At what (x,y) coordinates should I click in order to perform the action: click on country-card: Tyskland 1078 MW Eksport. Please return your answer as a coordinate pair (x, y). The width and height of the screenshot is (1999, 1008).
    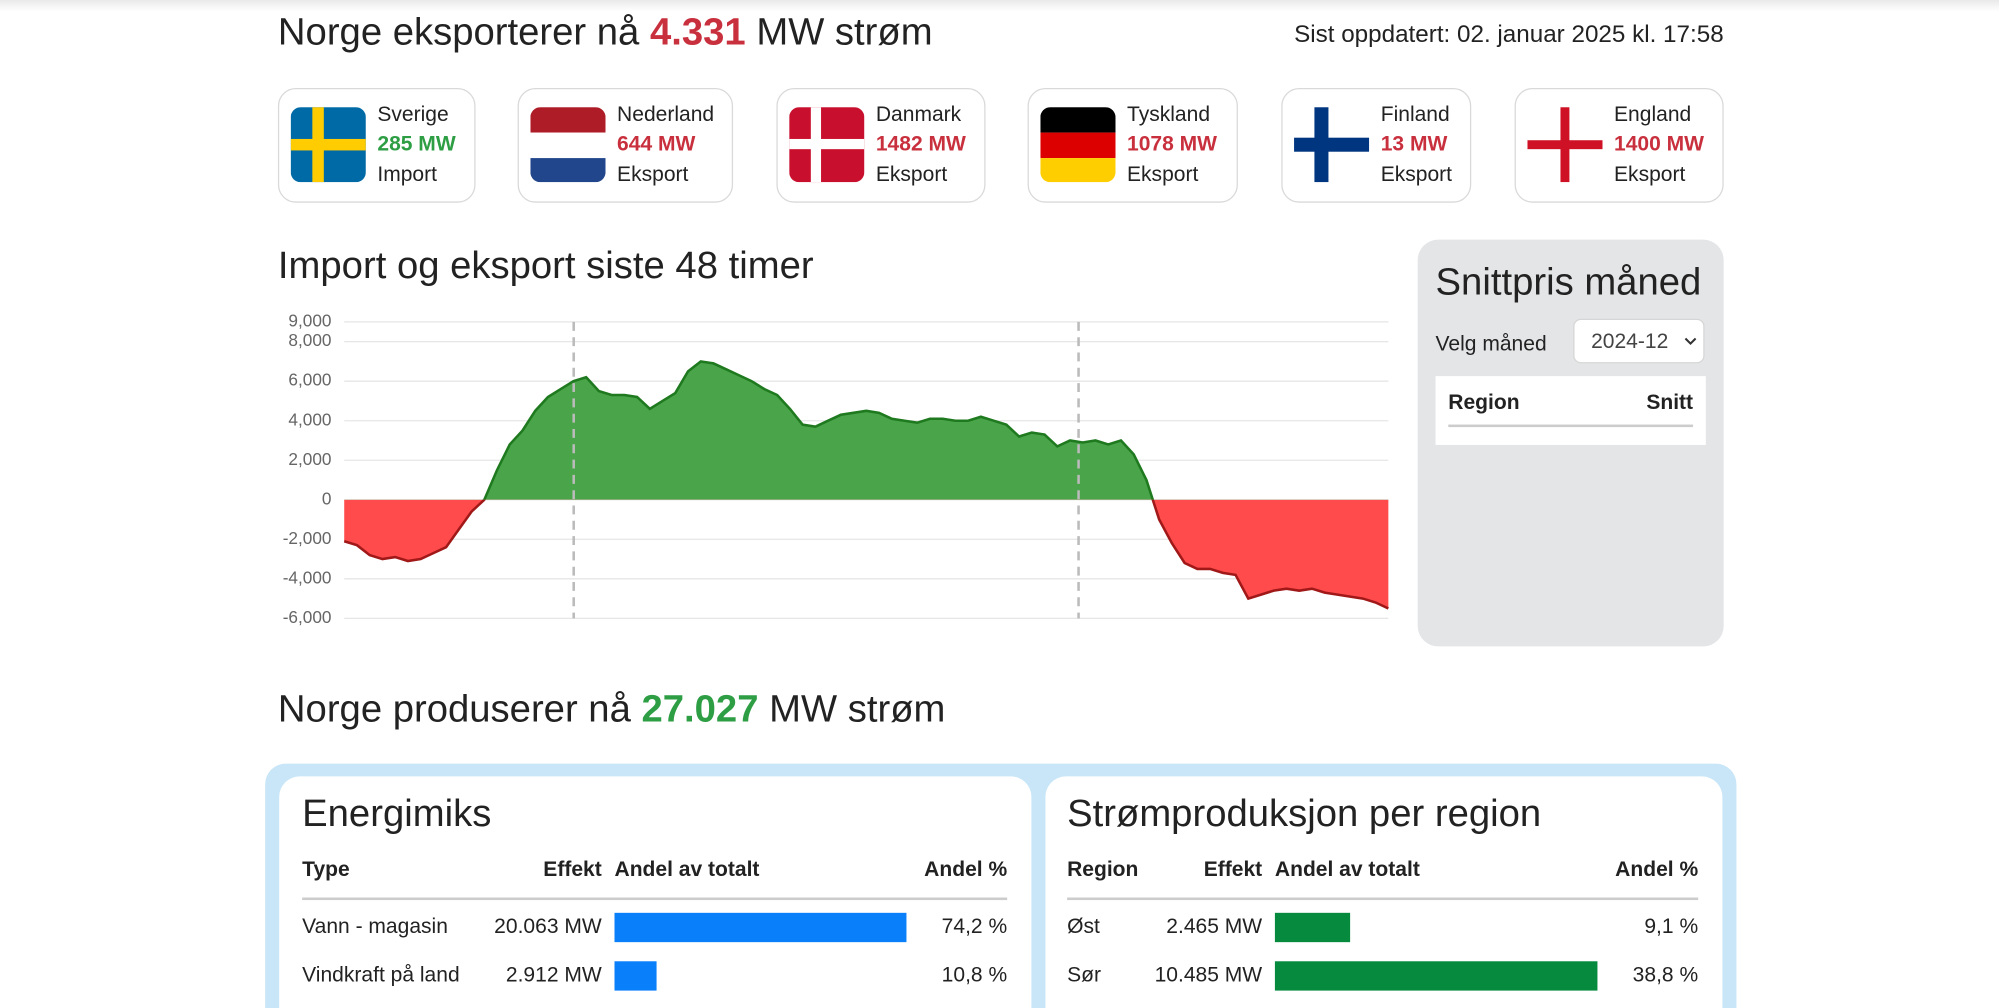
    Looking at the image, I should click on (1132, 145).